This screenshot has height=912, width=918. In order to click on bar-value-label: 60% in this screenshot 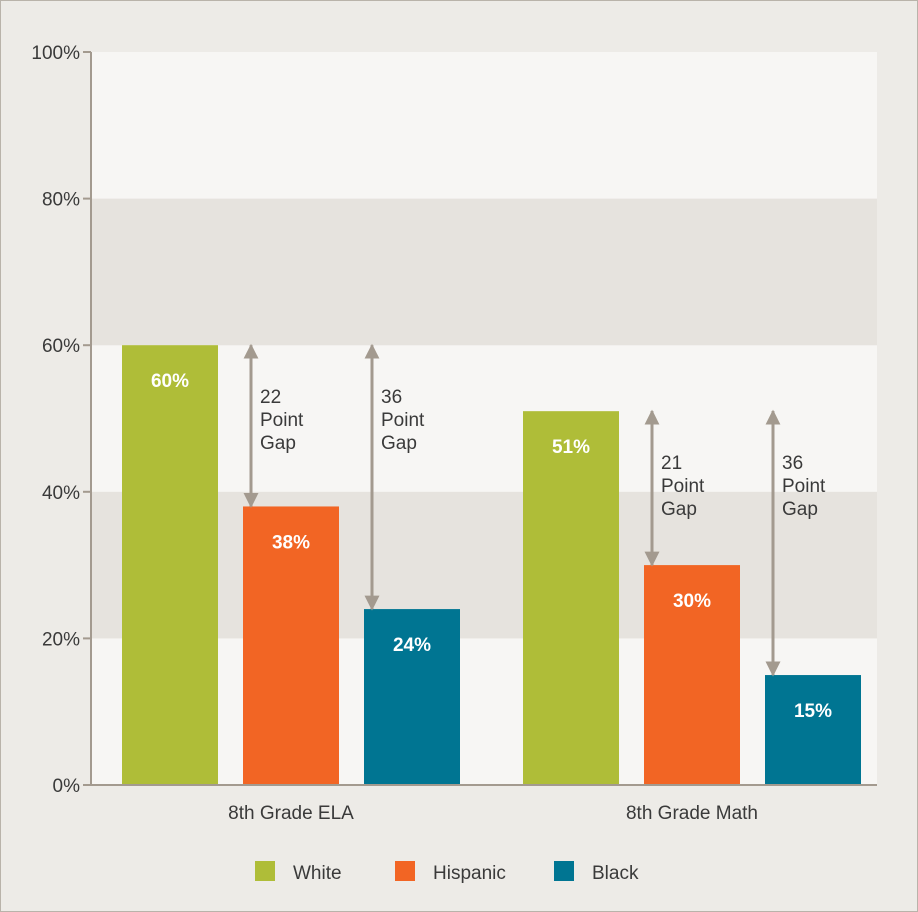, I will do `click(170, 381)`.